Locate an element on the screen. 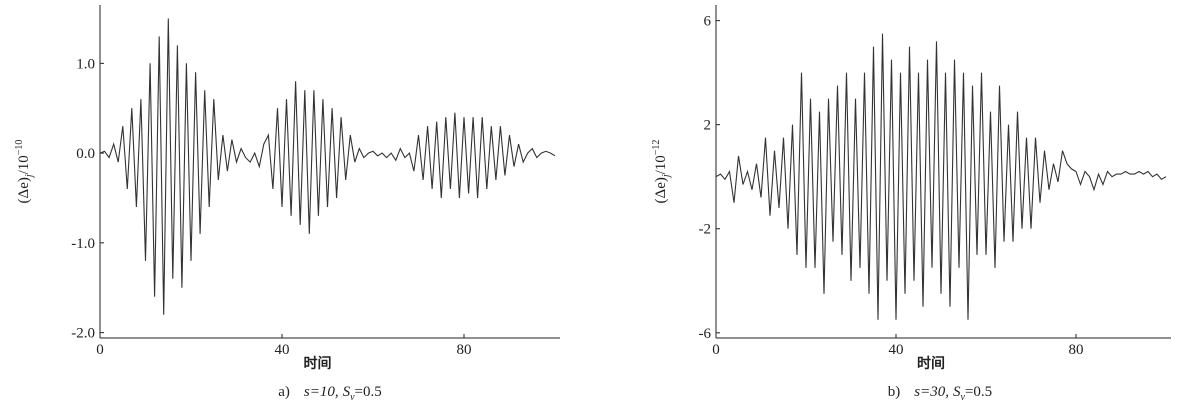 The width and height of the screenshot is (1200, 405). y-axis-label: (Δe)j/10−12 is located at coordinates (661, 172).